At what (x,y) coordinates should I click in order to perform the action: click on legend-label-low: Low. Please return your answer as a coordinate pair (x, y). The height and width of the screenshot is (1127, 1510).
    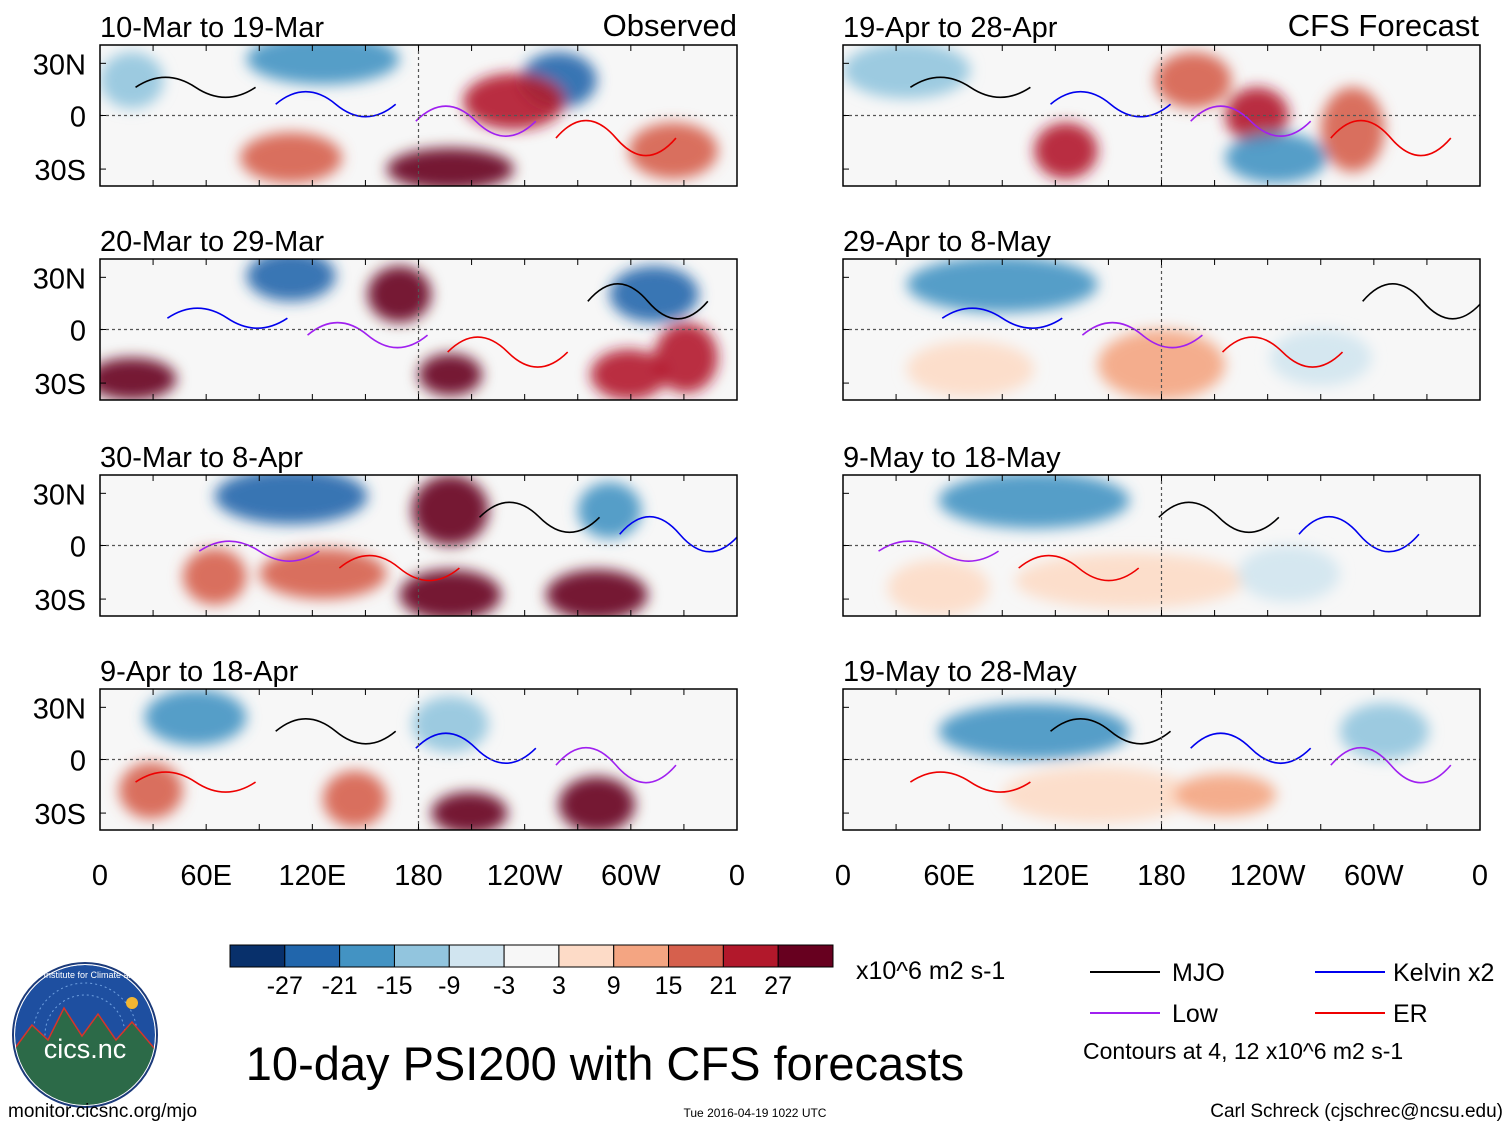
    Looking at the image, I should click on (1195, 1014).